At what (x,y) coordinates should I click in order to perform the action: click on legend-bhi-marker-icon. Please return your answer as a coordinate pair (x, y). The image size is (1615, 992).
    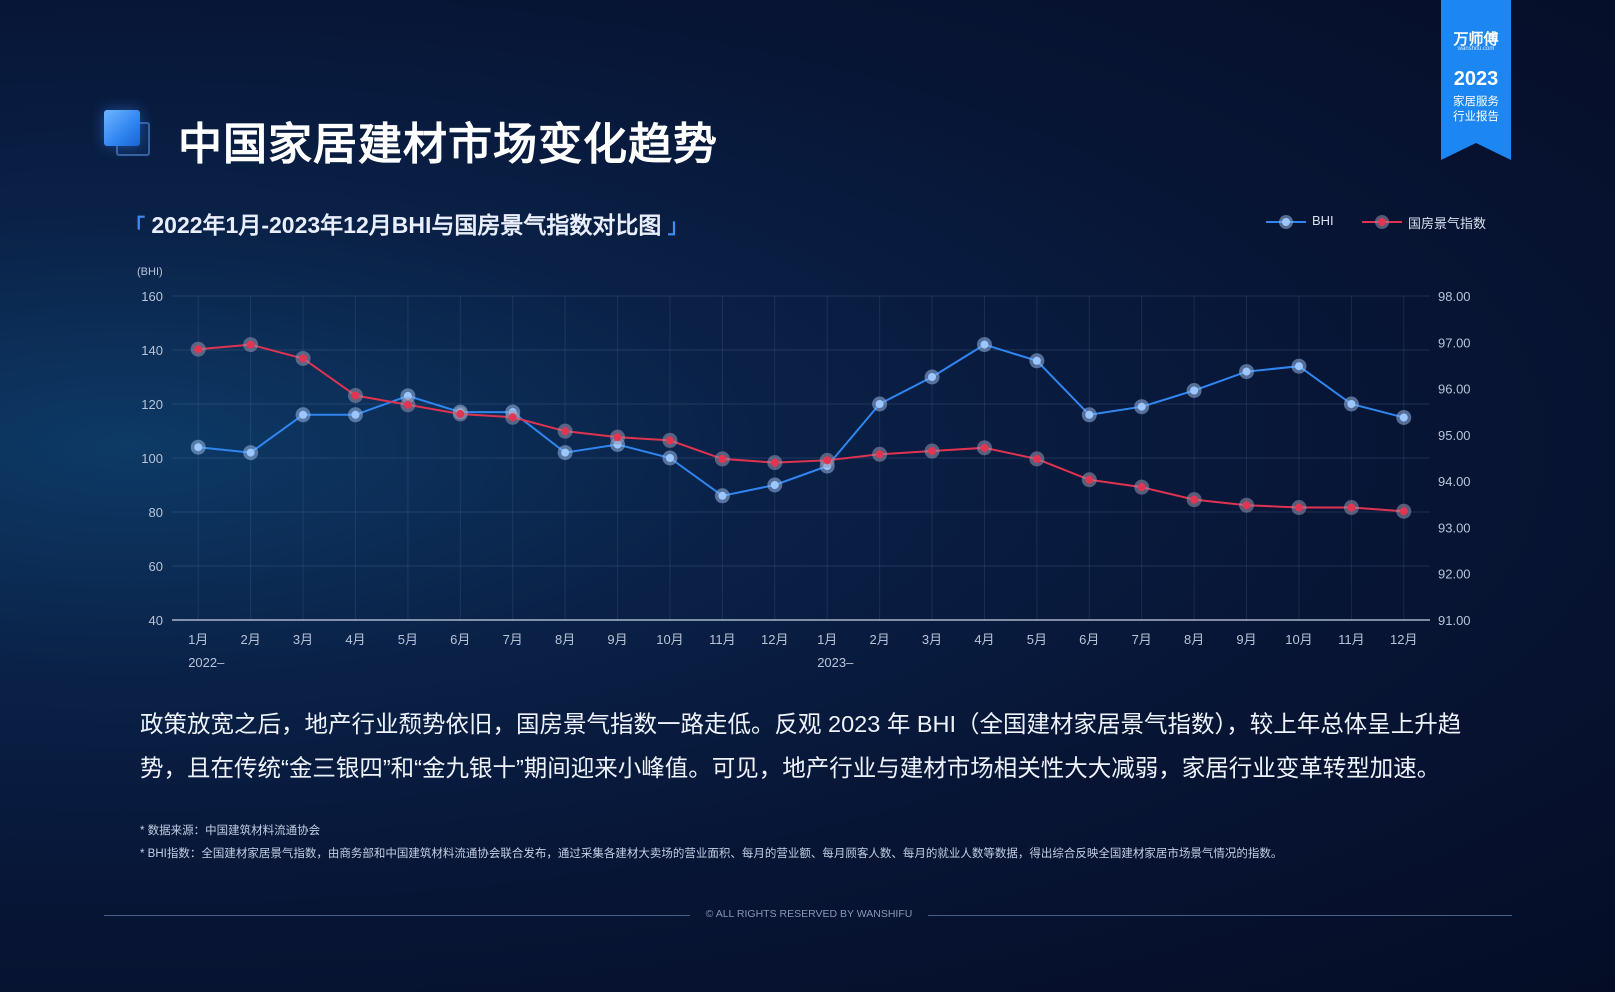
    Looking at the image, I should click on (1286, 222).